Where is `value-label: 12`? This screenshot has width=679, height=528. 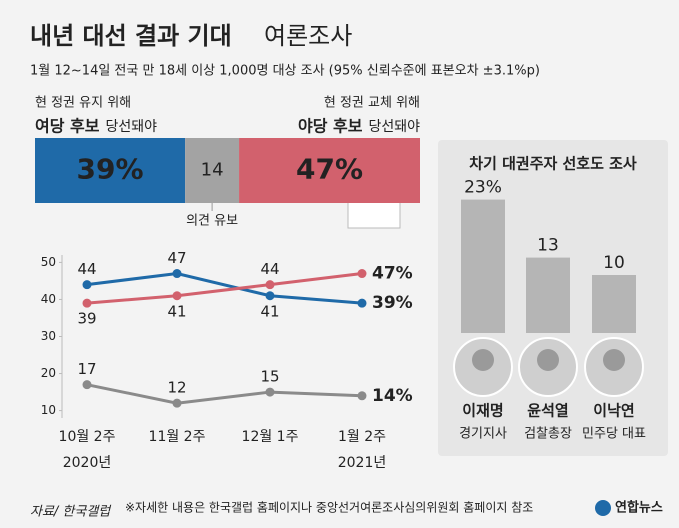
value-label: 12 is located at coordinates (176, 388).